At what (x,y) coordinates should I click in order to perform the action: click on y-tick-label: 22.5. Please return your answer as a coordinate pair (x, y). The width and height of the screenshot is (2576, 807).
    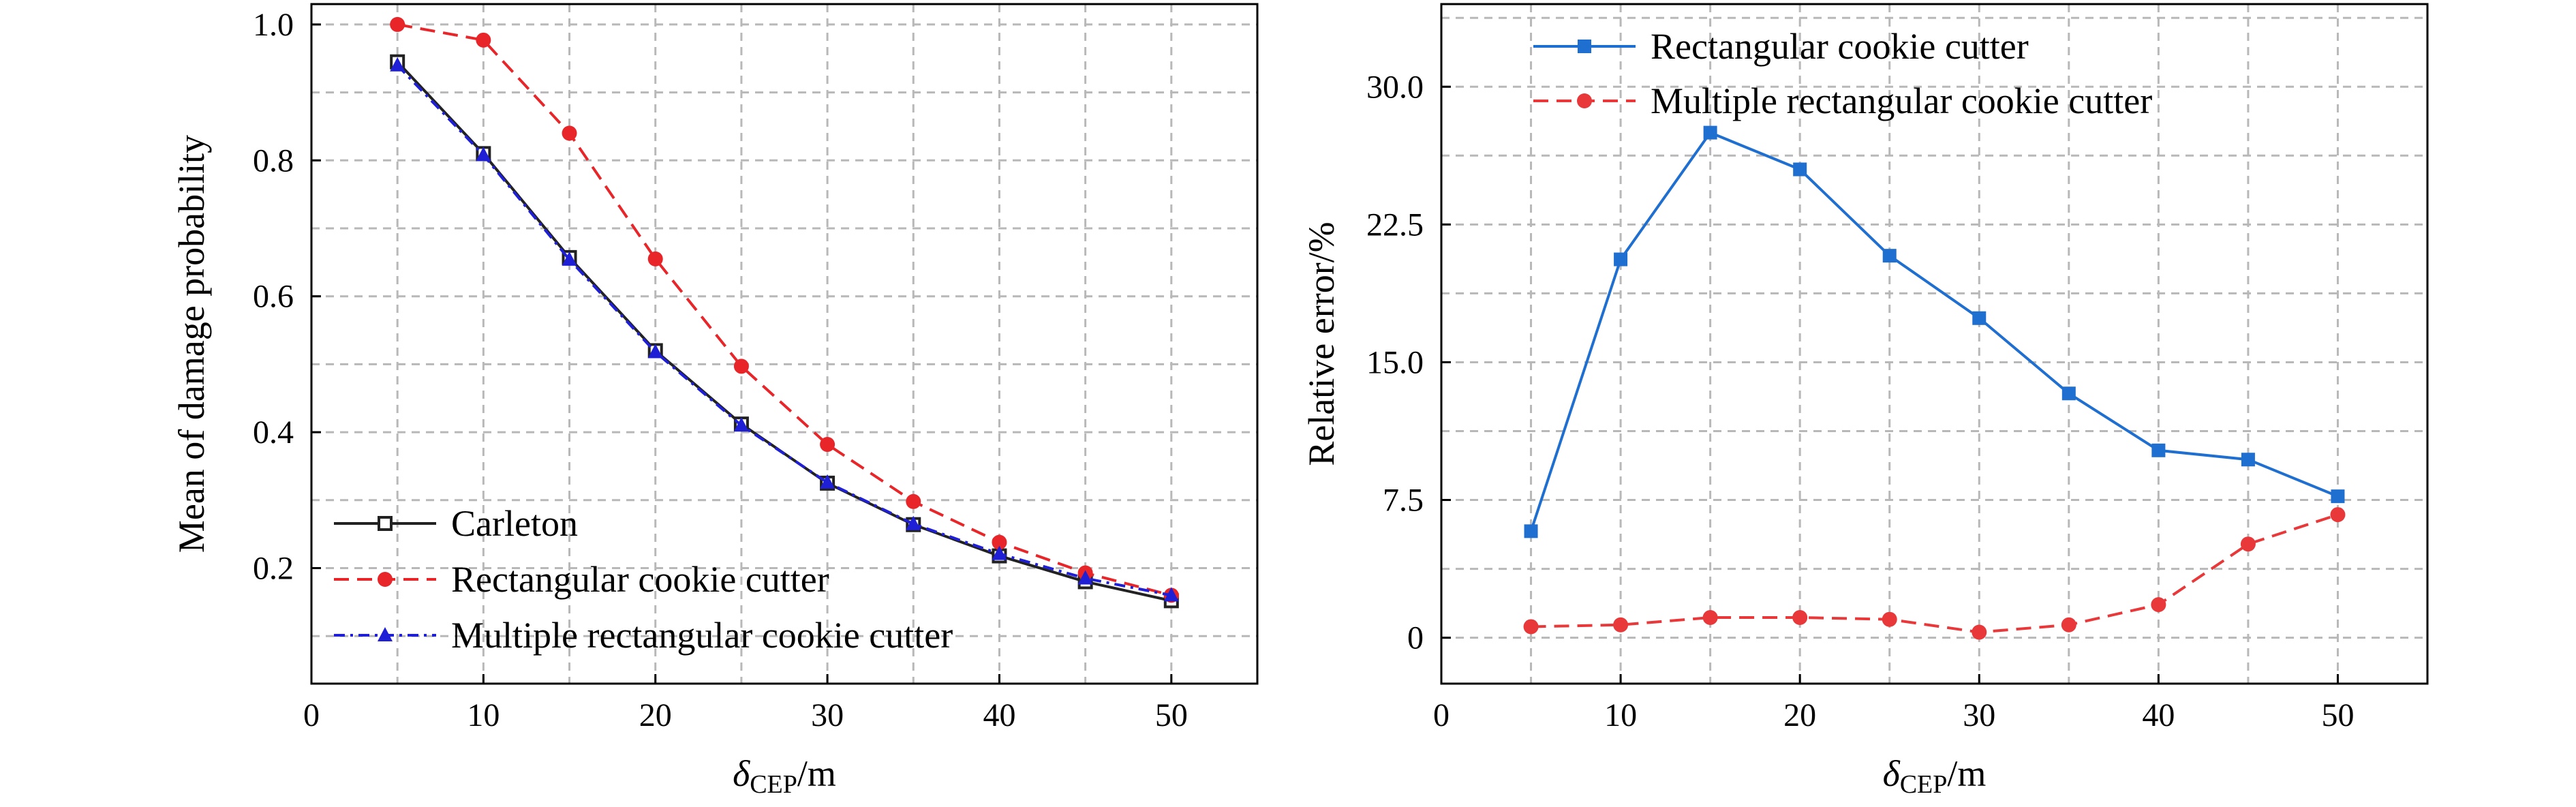
    Looking at the image, I should click on (1395, 225).